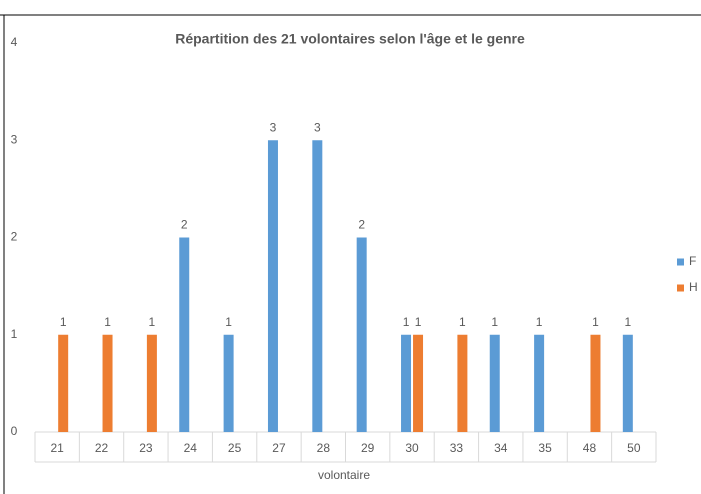 Image resolution: width=701 pixels, height=494 pixels. Describe the element at coordinates (344, 475) in the screenshot. I see `x-axis-title: volontaire` at that location.